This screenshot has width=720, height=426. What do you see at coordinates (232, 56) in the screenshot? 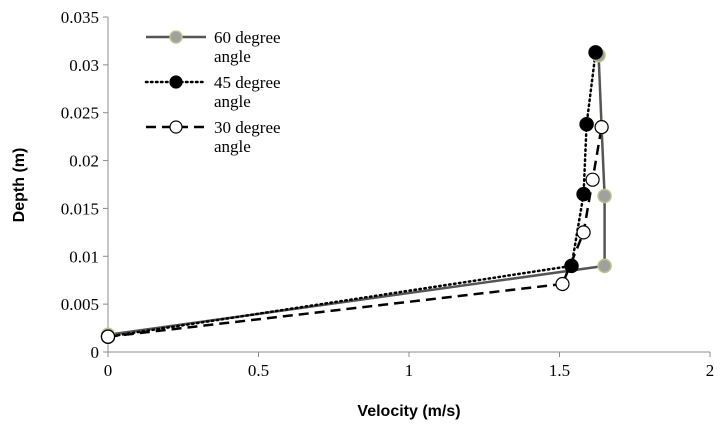
I see `legend-label-60-degree-line2: angle` at bounding box center [232, 56].